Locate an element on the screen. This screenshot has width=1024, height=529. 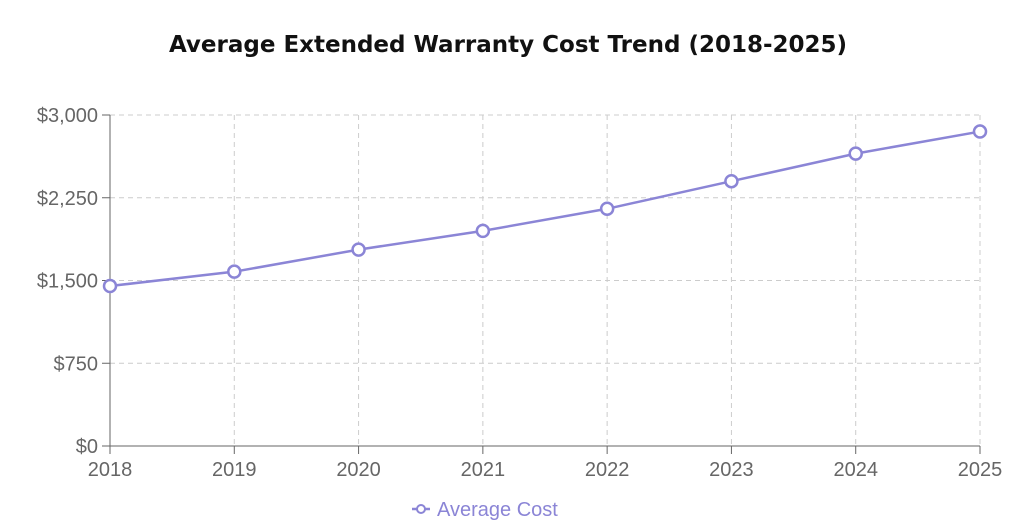
y-tick-label: $0 is located at coordinates (87, 447).